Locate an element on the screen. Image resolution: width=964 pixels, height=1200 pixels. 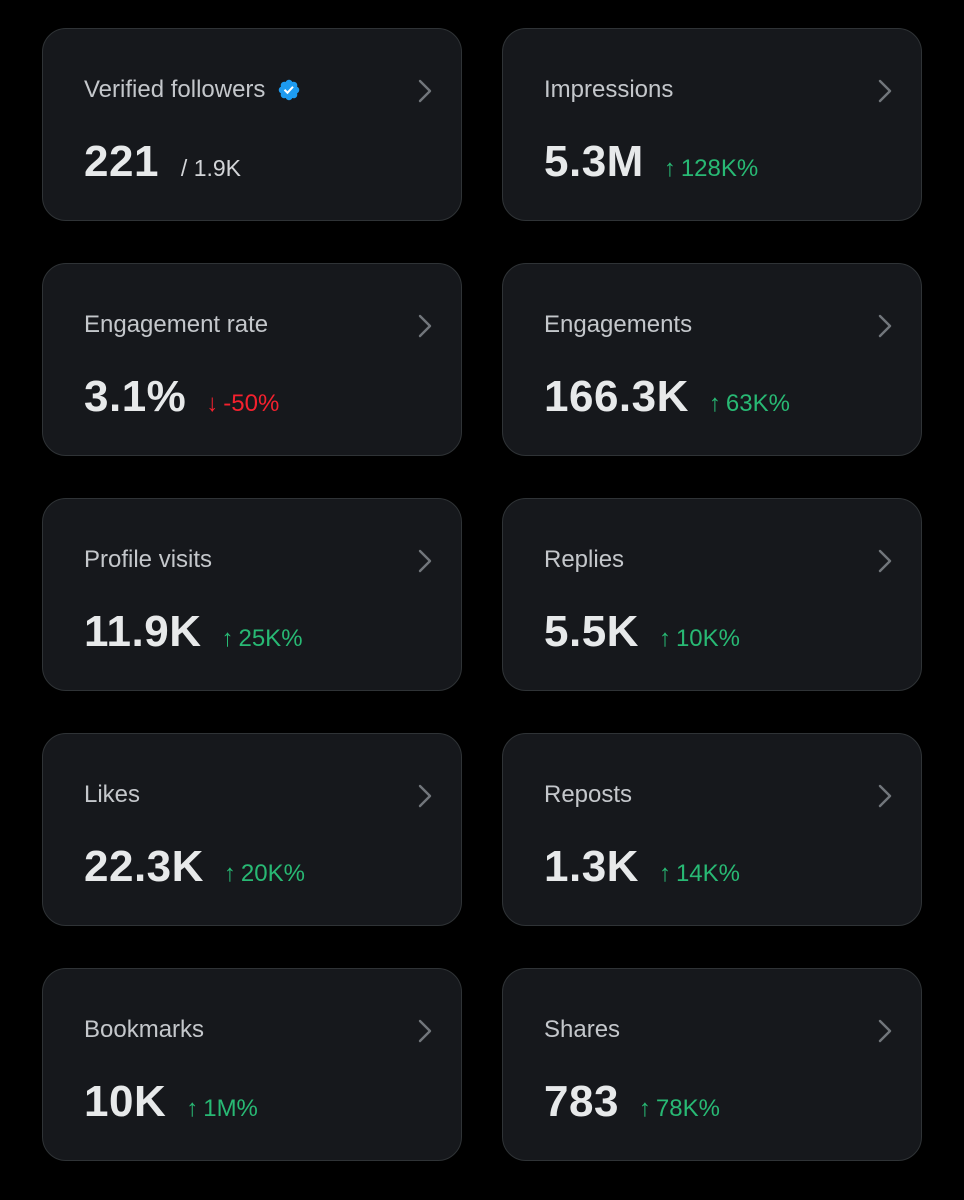
card-engagements: Engagements 166.3K ↑ 63K% is located at coordinates (712, 359).